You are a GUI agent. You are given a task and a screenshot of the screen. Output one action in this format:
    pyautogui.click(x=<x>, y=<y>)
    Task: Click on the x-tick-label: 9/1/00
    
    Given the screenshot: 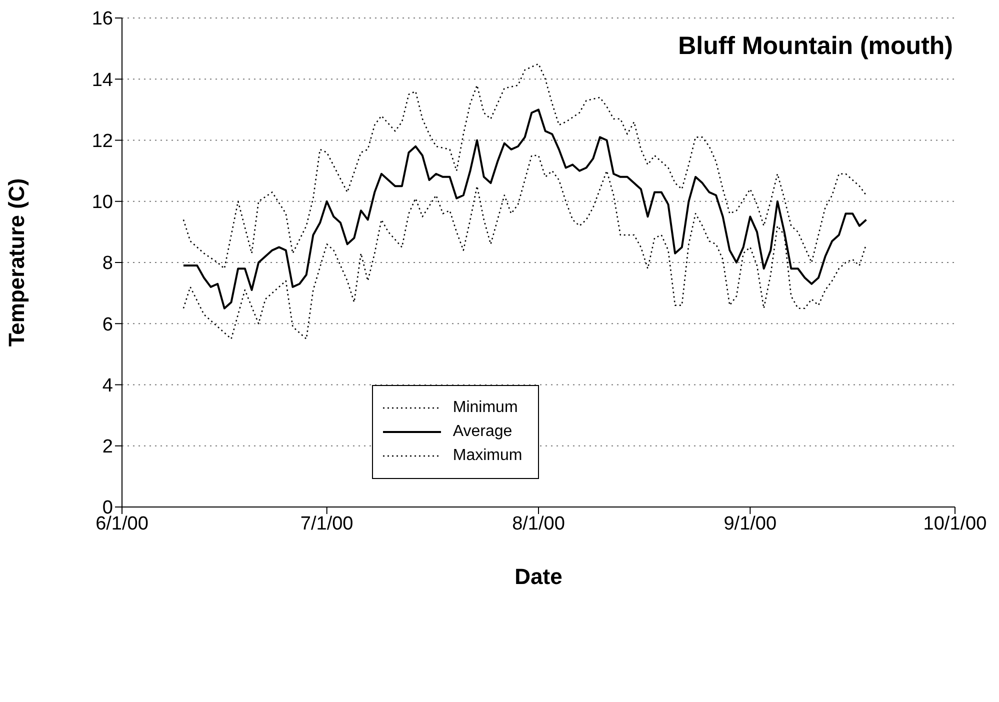 What is the action you would take?
    pyautogui.click(x=750, y=523)
    